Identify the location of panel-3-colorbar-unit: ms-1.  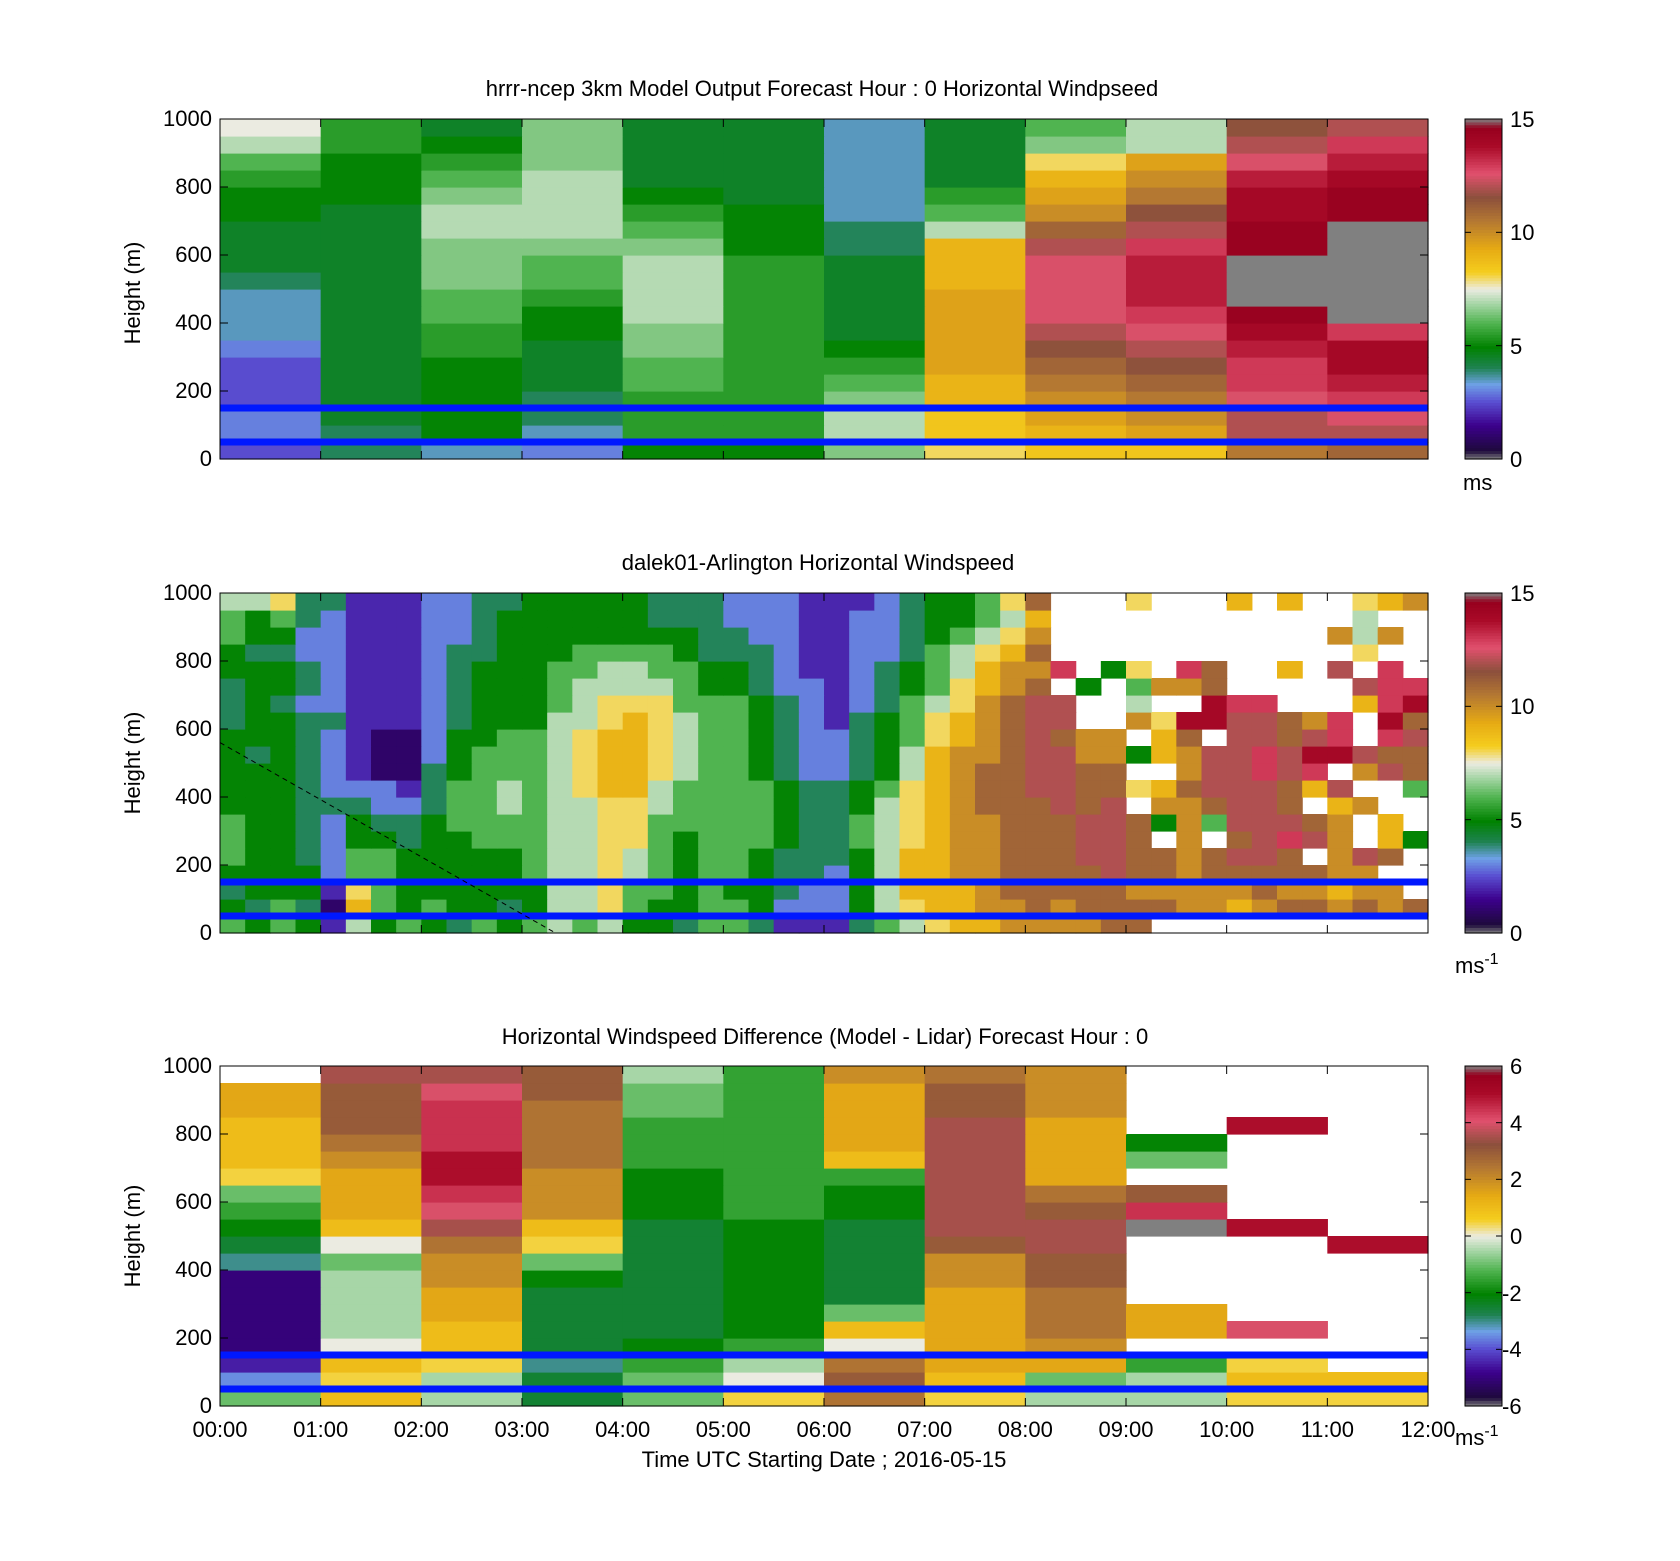
(1477, 1436).